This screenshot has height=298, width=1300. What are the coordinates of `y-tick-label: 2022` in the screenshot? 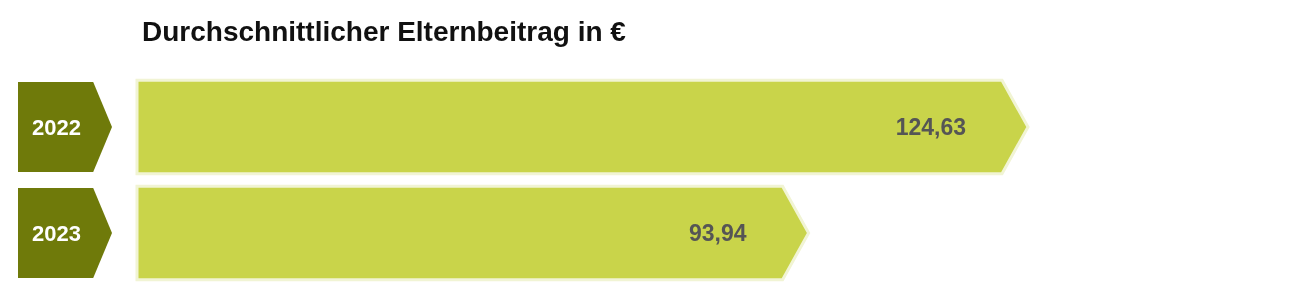 It's located at (56, 127).